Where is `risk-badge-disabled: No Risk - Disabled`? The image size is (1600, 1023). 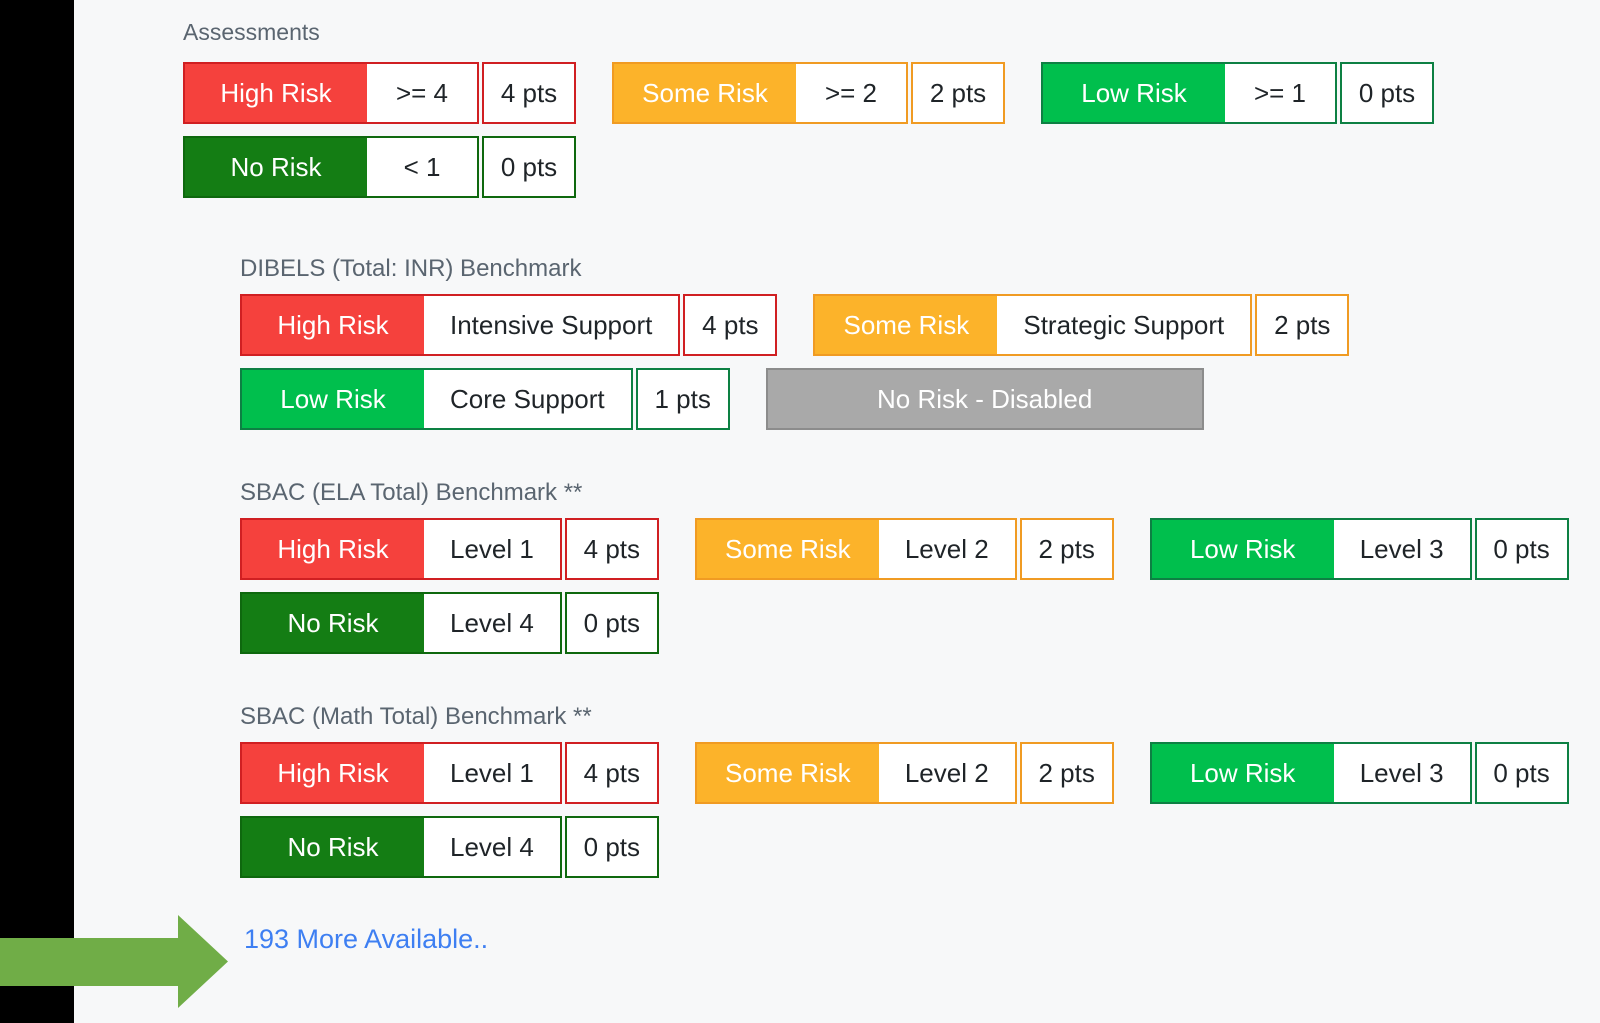
risk-badge-disabled: No Risk - Disabled is located at coordinates (984, 399).